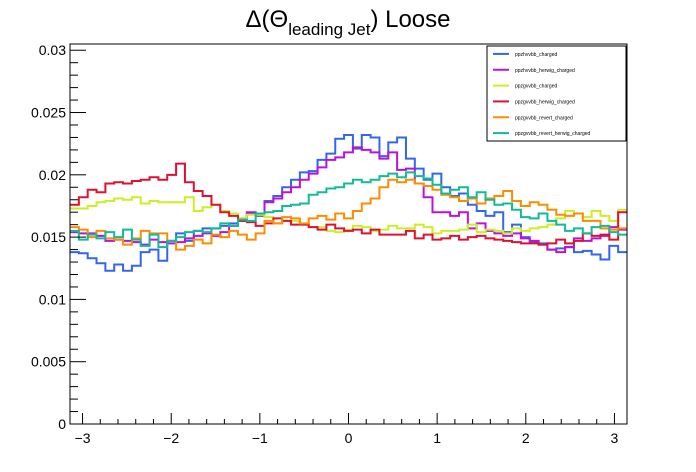 The height and width of the screenshot is (472, 696). What do you see at coordinates (260, 438) in the screenshot?
I see `x-tick-label: −1` at bounding box center [260, 438].